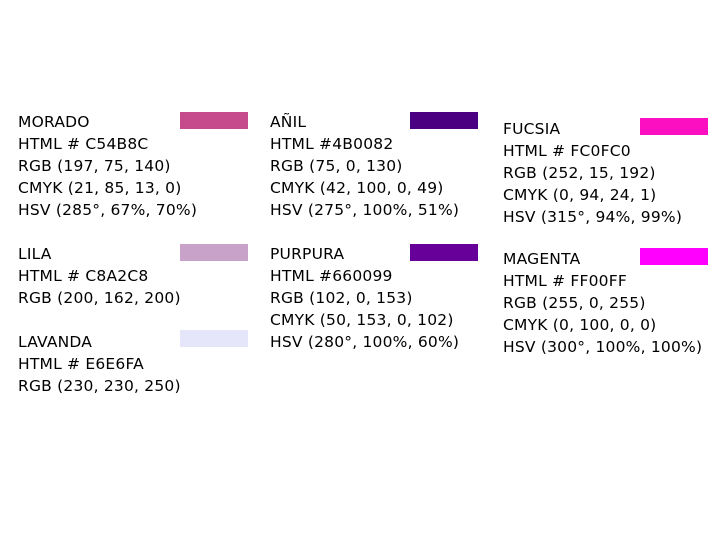 Image resolution: width=728 pixels, height=546 pixels. Describe the element at coordinates (444, 252) in the screenshot. I see `color-swatch-purpura` at that location.